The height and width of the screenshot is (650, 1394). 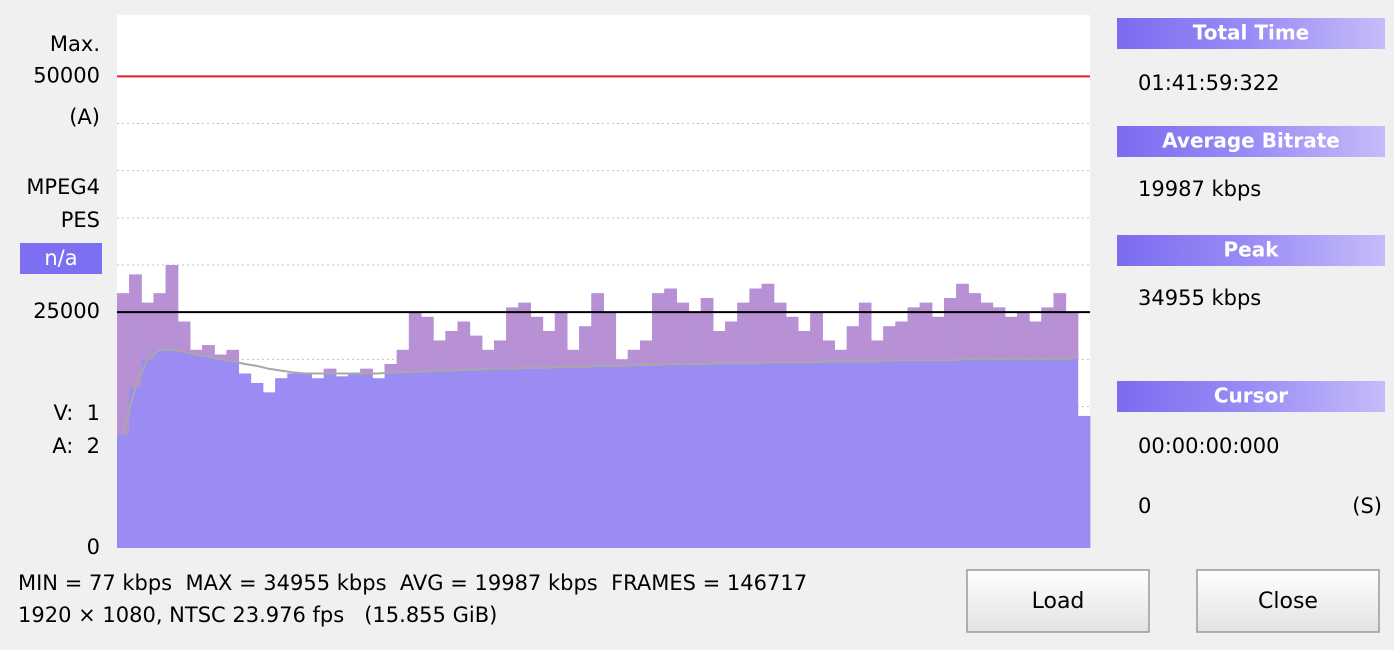 I want to click on average-line, so click(x=597, y=392).